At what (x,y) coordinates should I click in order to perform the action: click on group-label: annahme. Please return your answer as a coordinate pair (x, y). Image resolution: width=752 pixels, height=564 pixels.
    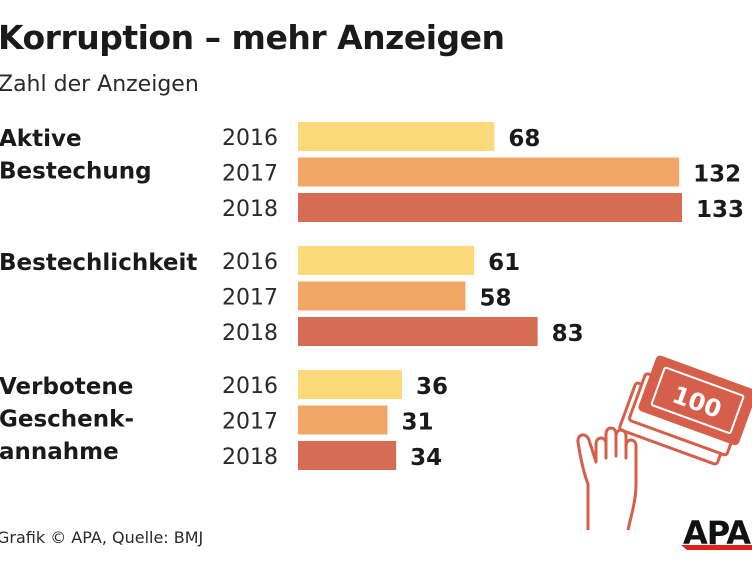
    Looking at the image, I should click on (59, 452).